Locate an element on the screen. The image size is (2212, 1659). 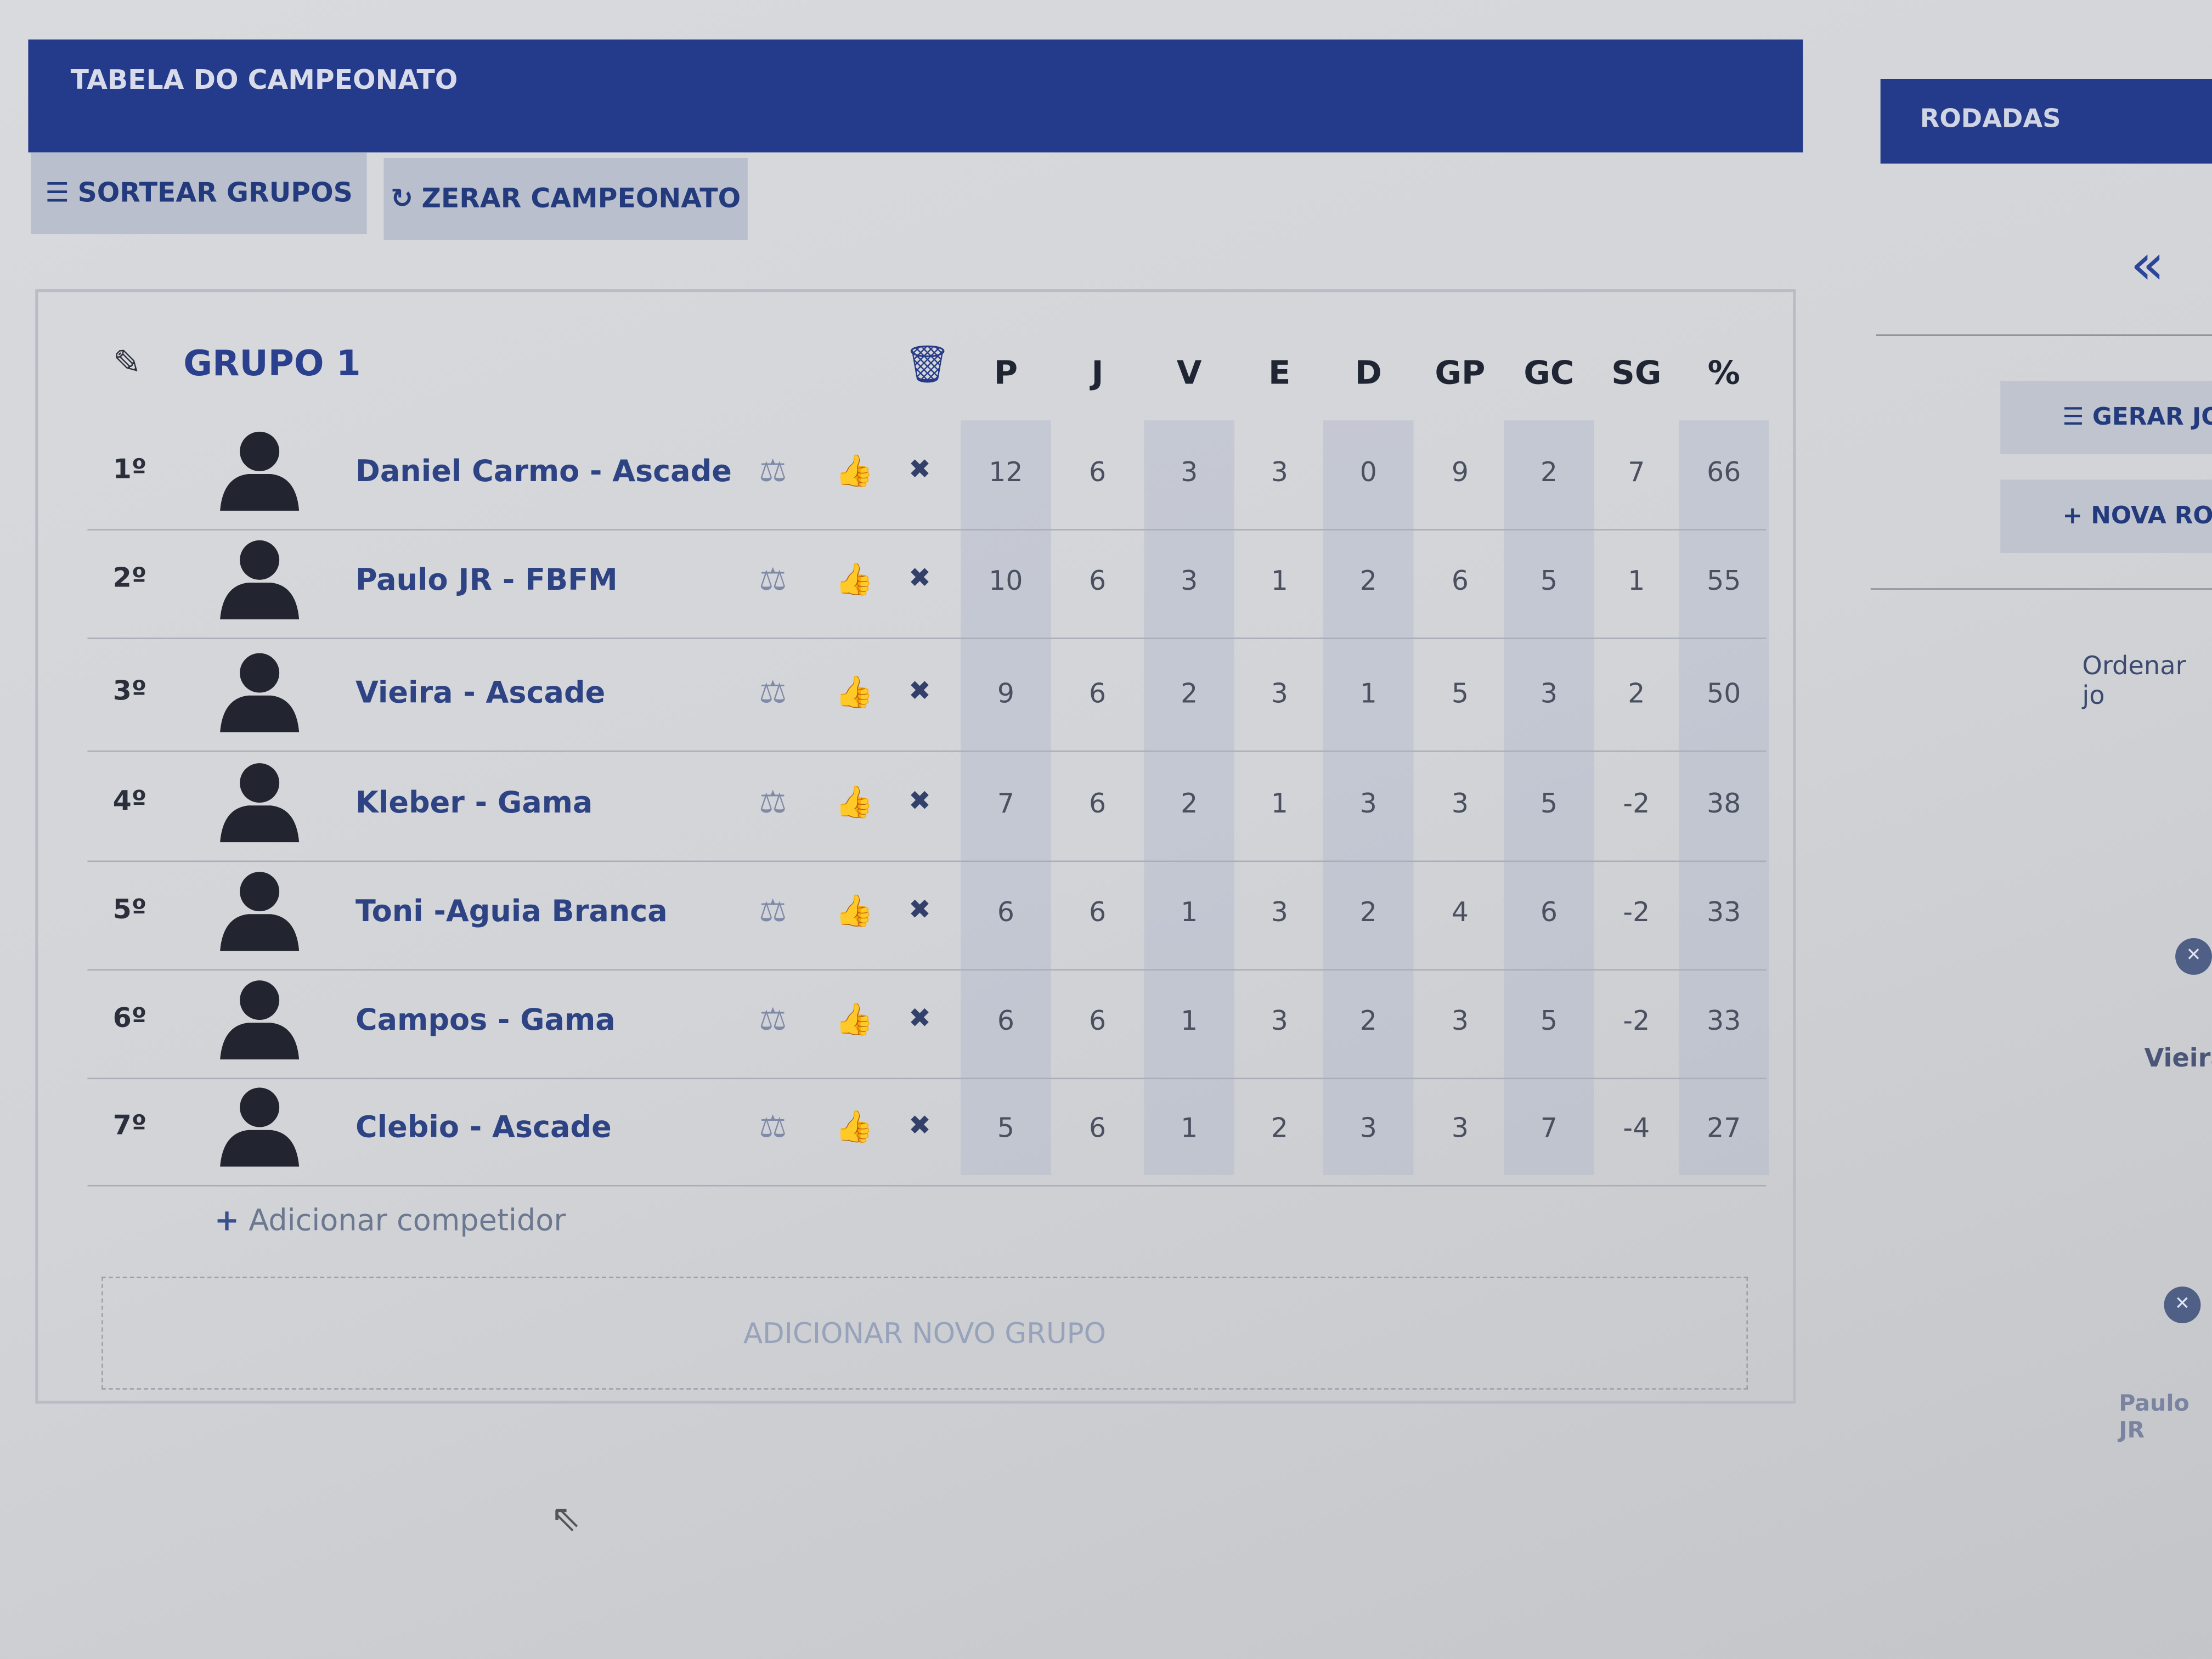
competitor-name: Campos - Gama is located at coordinates (485, 1020).